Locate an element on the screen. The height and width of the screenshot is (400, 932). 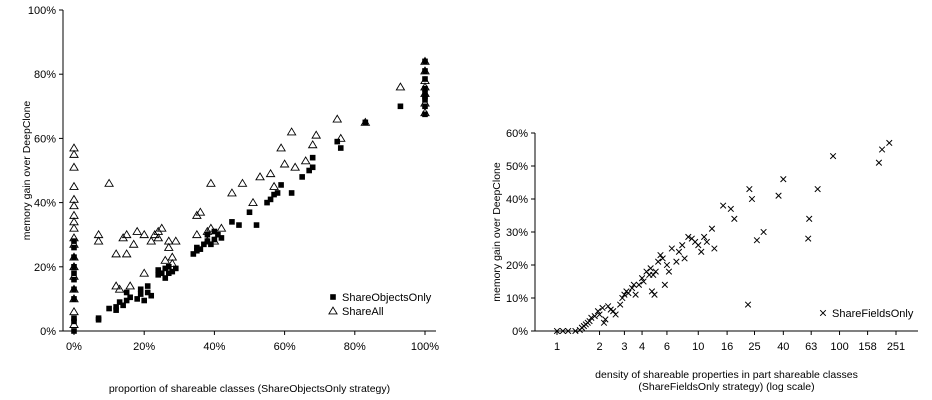
x-tick-label: 2 is located at coordinates (599, 347).